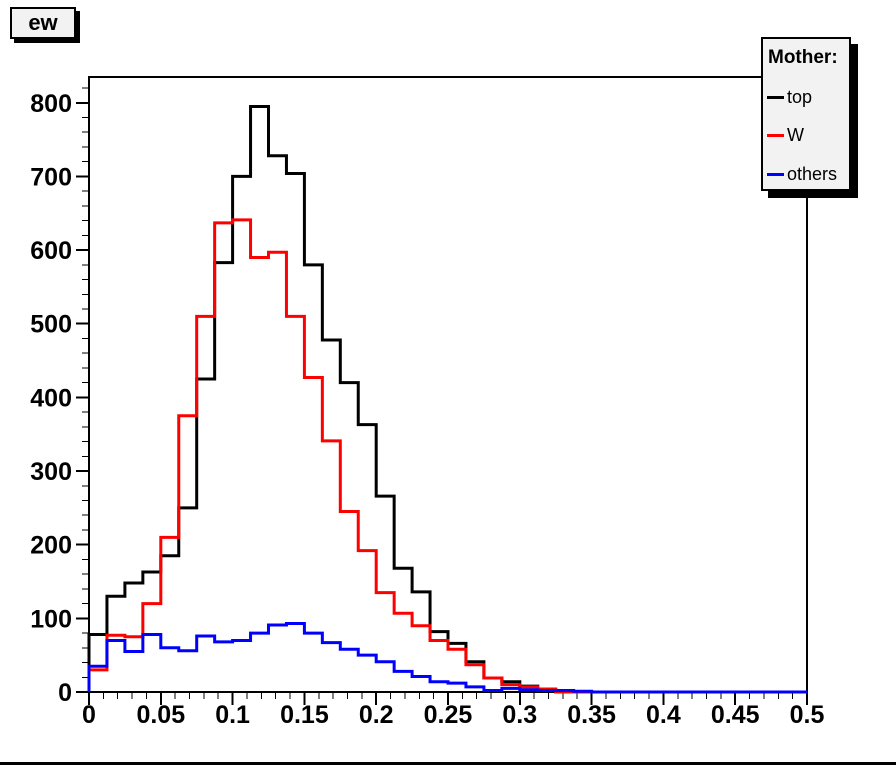 Image resolution: width=896 pixels, height=772 pixels. What do you see at coordinates (447, 658) in the screenshot?
I see `series-others` at bounding box center [447, 658].